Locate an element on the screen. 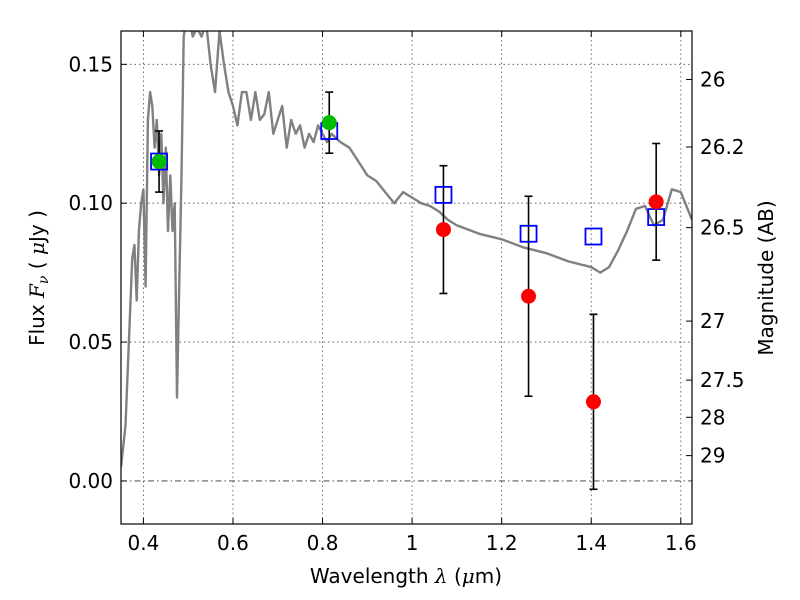  y-tick-label: 0.05 is located at coordinates (90, 342).